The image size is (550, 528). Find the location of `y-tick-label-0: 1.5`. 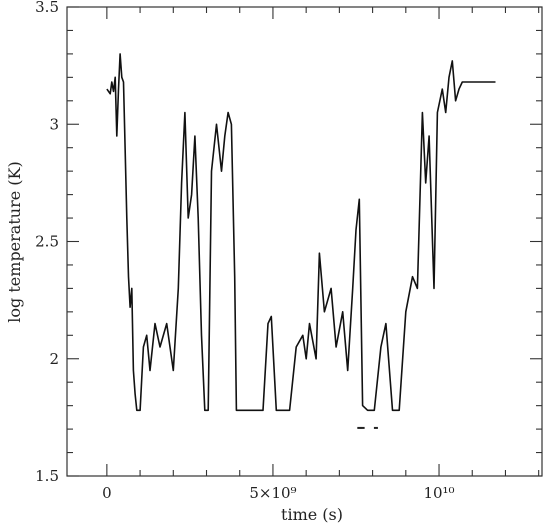

y-tick-label-0: 1.5 is located at coordinates (47, 476).